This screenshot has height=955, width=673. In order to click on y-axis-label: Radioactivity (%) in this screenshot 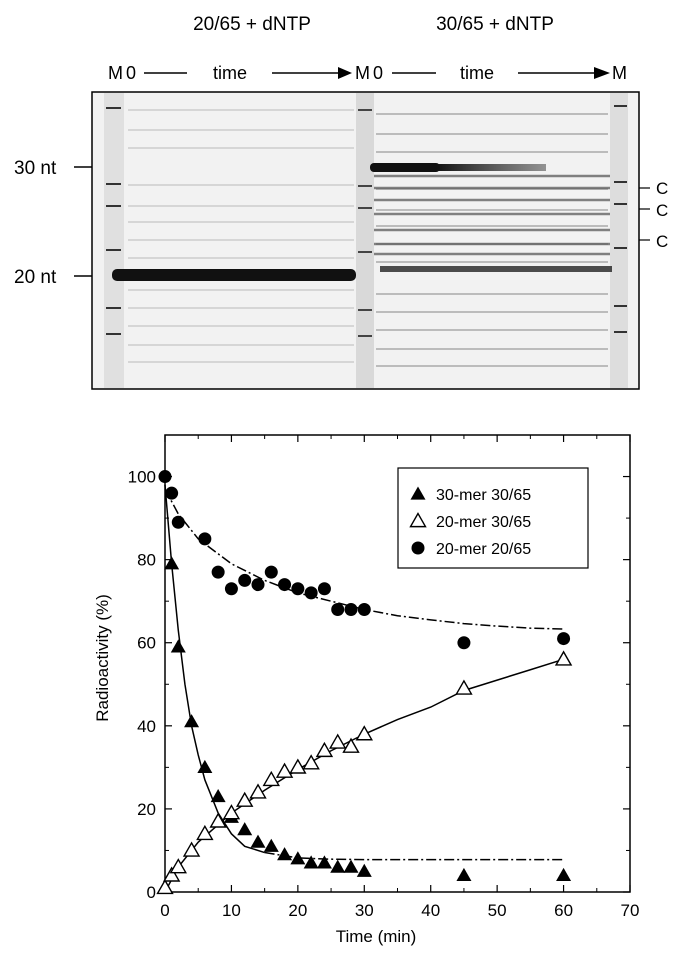, I will do `click(102, 658)`.